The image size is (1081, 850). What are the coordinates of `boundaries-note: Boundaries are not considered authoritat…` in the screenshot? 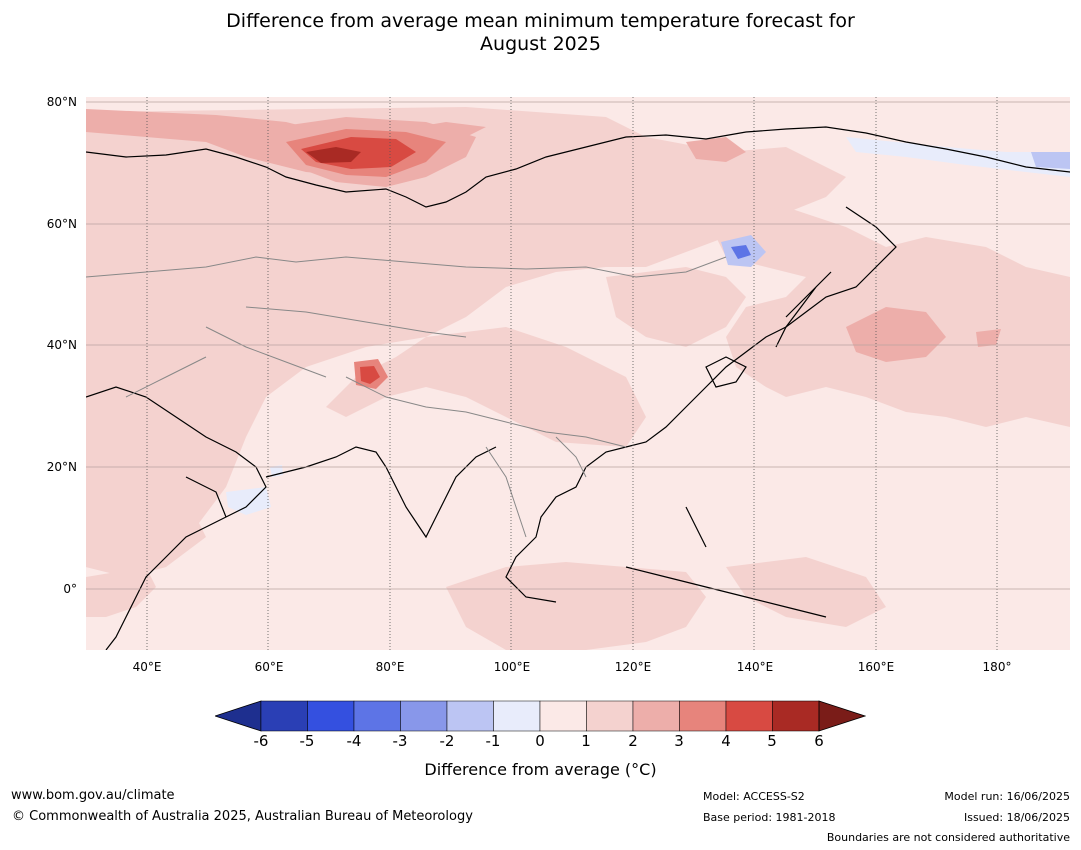 It's located at (948, 837).